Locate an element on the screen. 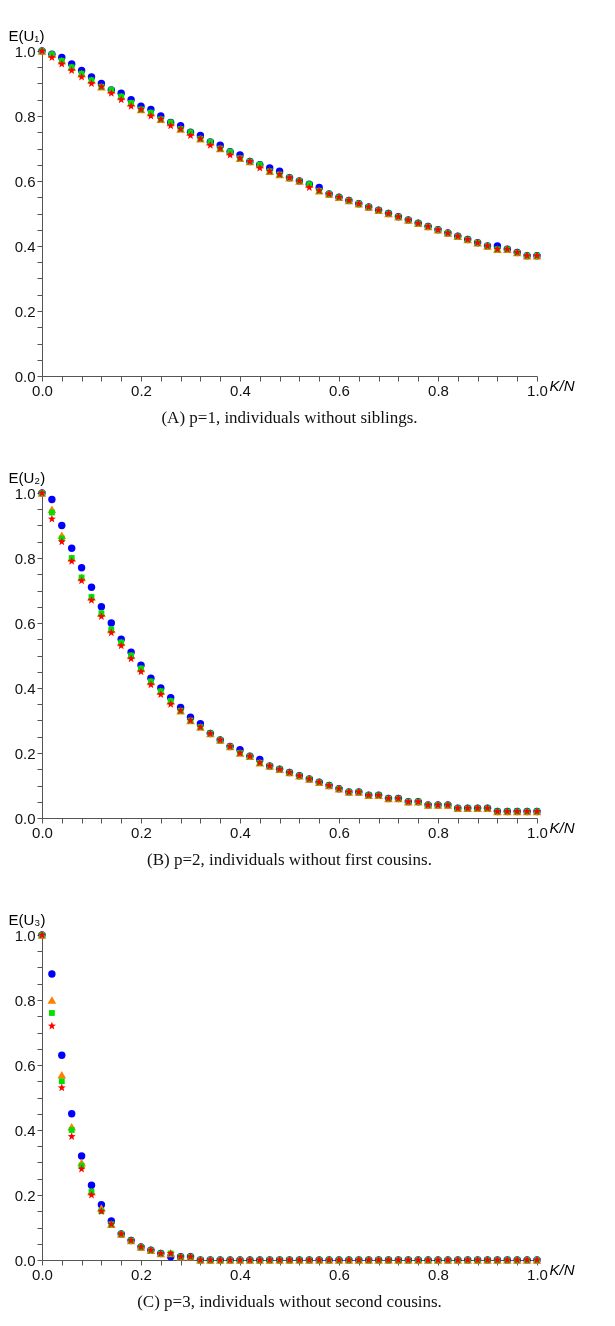 The height and width of the screenshot is (1326, 615). y-axis-title: E(U₃) is located at coordinates (27, 919).